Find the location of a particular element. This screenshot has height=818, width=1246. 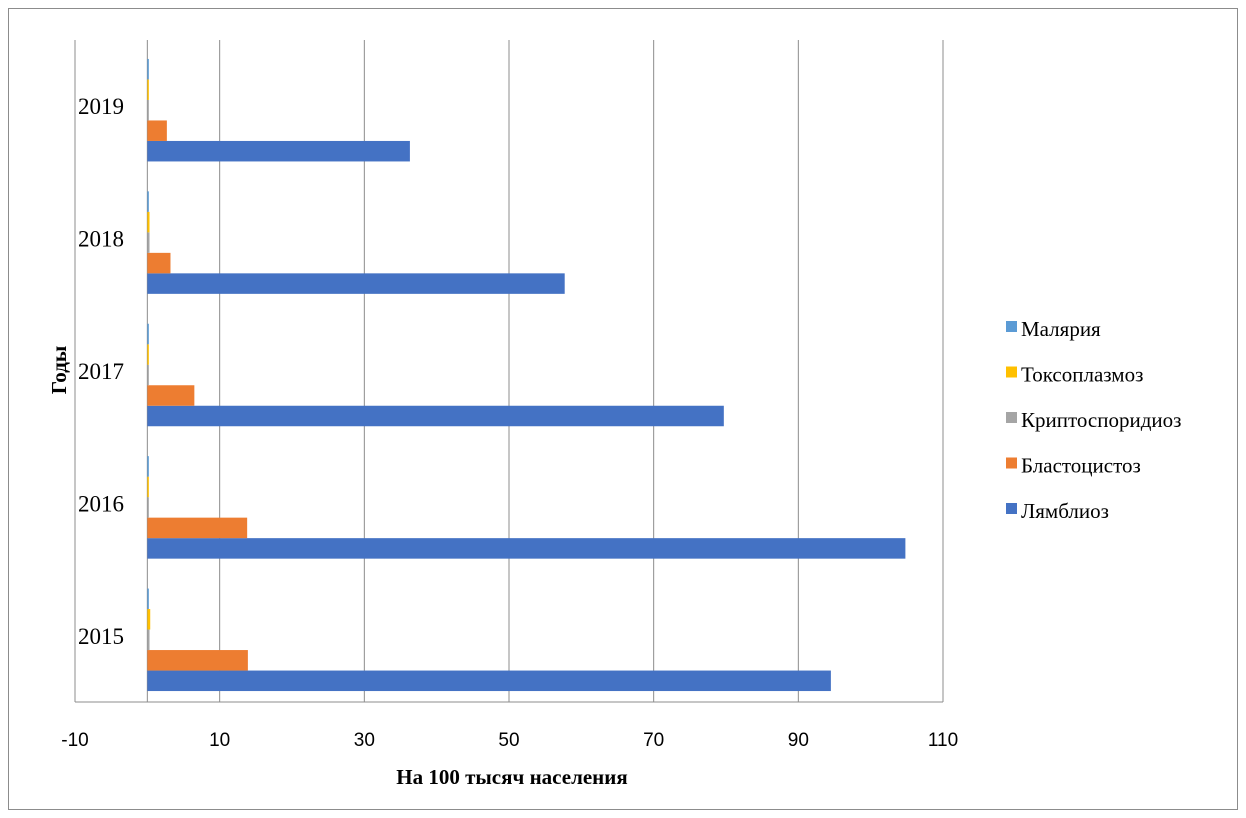

x-tick-label: 70 is located at coordinates (653, 740).